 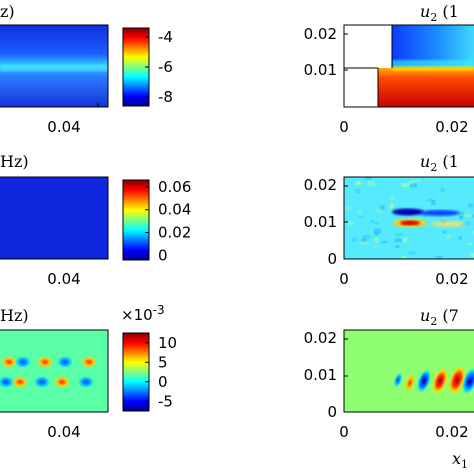 I want to click on panel-left-2: Hz) 0.04 0.06 0.04 0.02 0, so click(x=95, y=220).